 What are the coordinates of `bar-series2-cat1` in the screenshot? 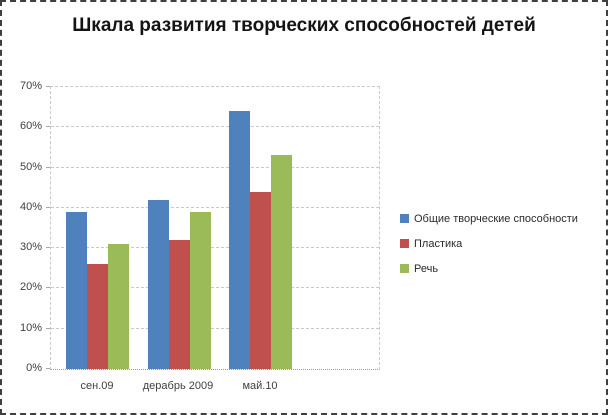 It's located at (200, 290).